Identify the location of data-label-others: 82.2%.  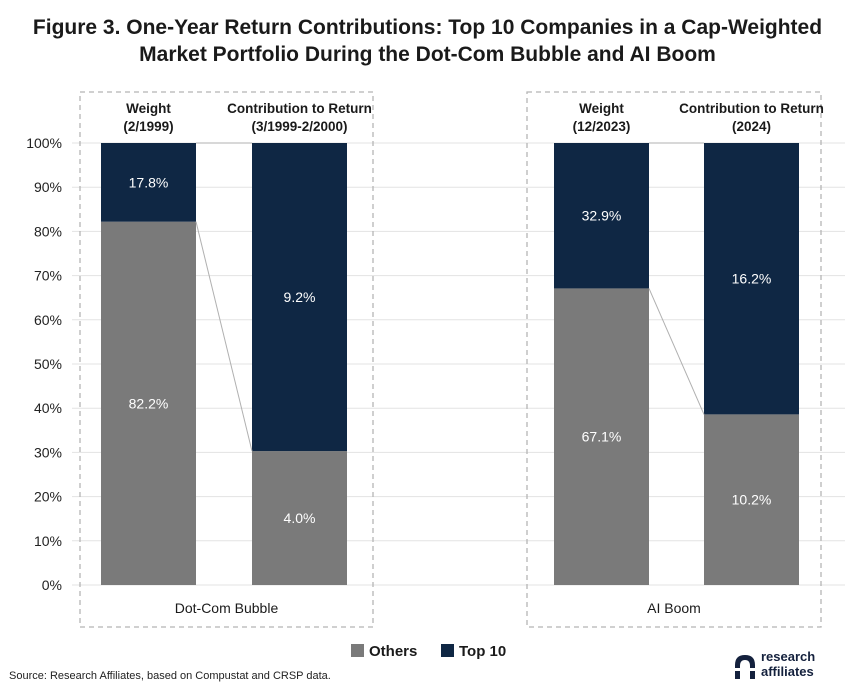
(149, 403).